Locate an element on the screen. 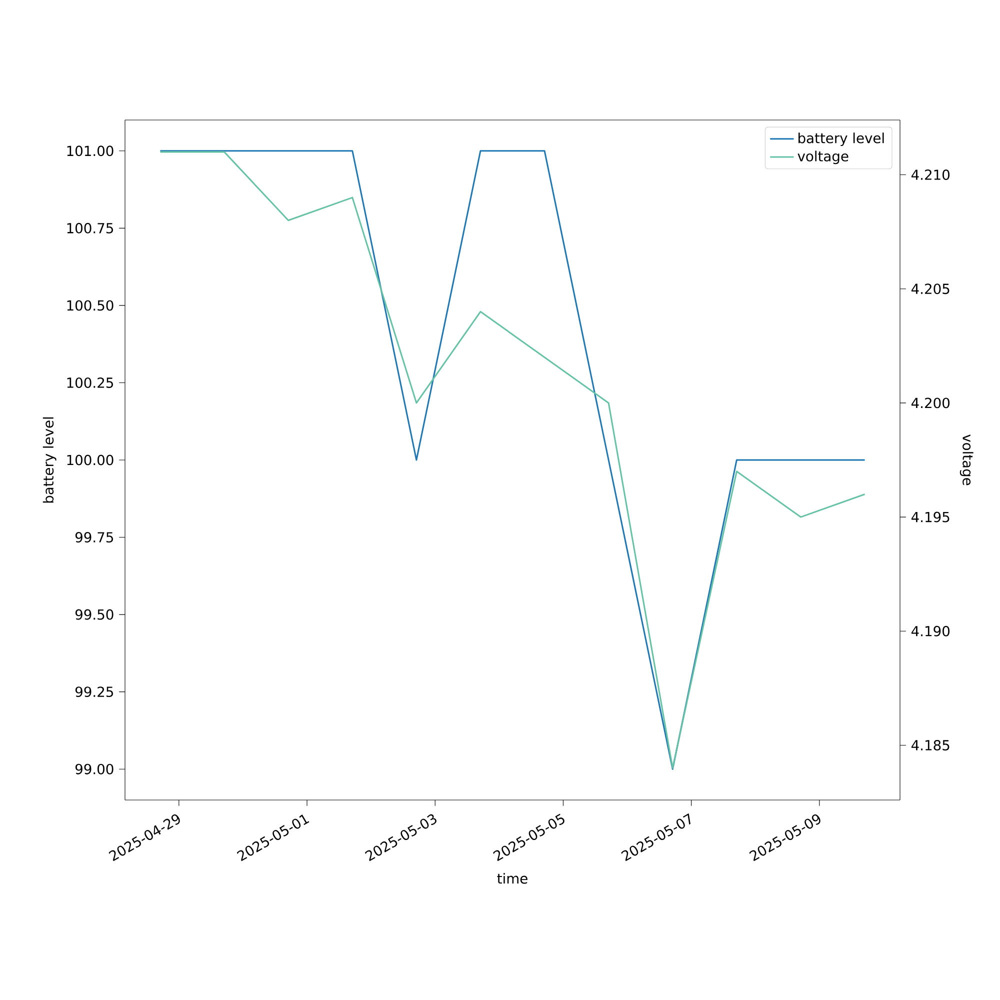  y-tick-label: 99.75 is located at coordinates (94, 537).